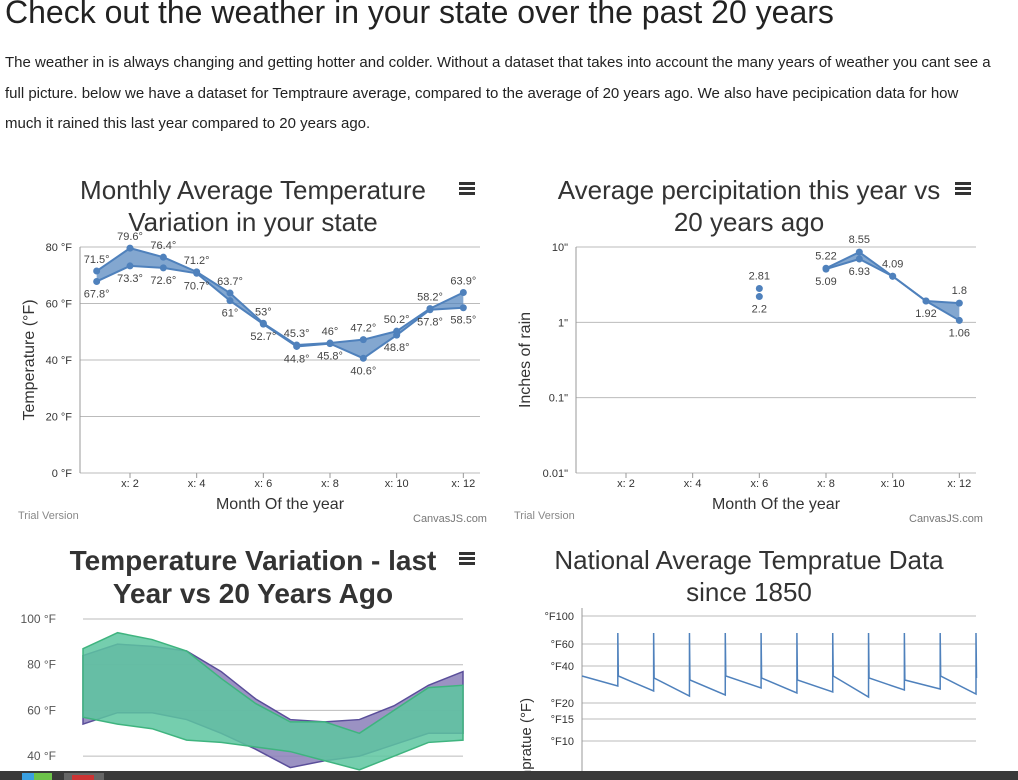  What do you see at coordinates (759, 277) in the screenshot?
I see `data-label: 2.81` at bounding box center [759, 277].